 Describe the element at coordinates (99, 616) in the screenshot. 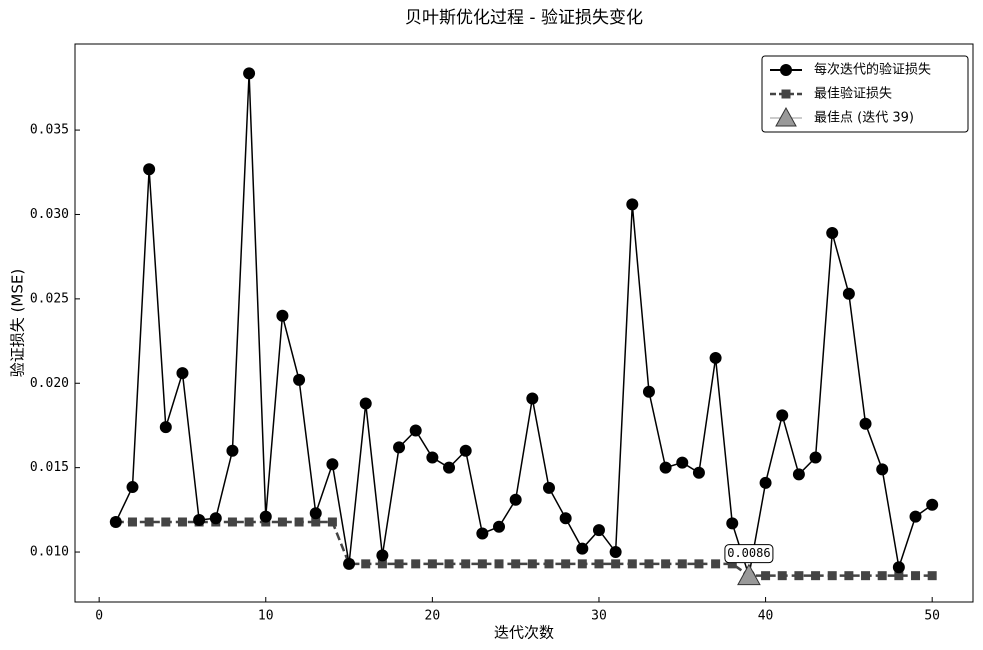

I see `x-tick-label: 0` at that location.